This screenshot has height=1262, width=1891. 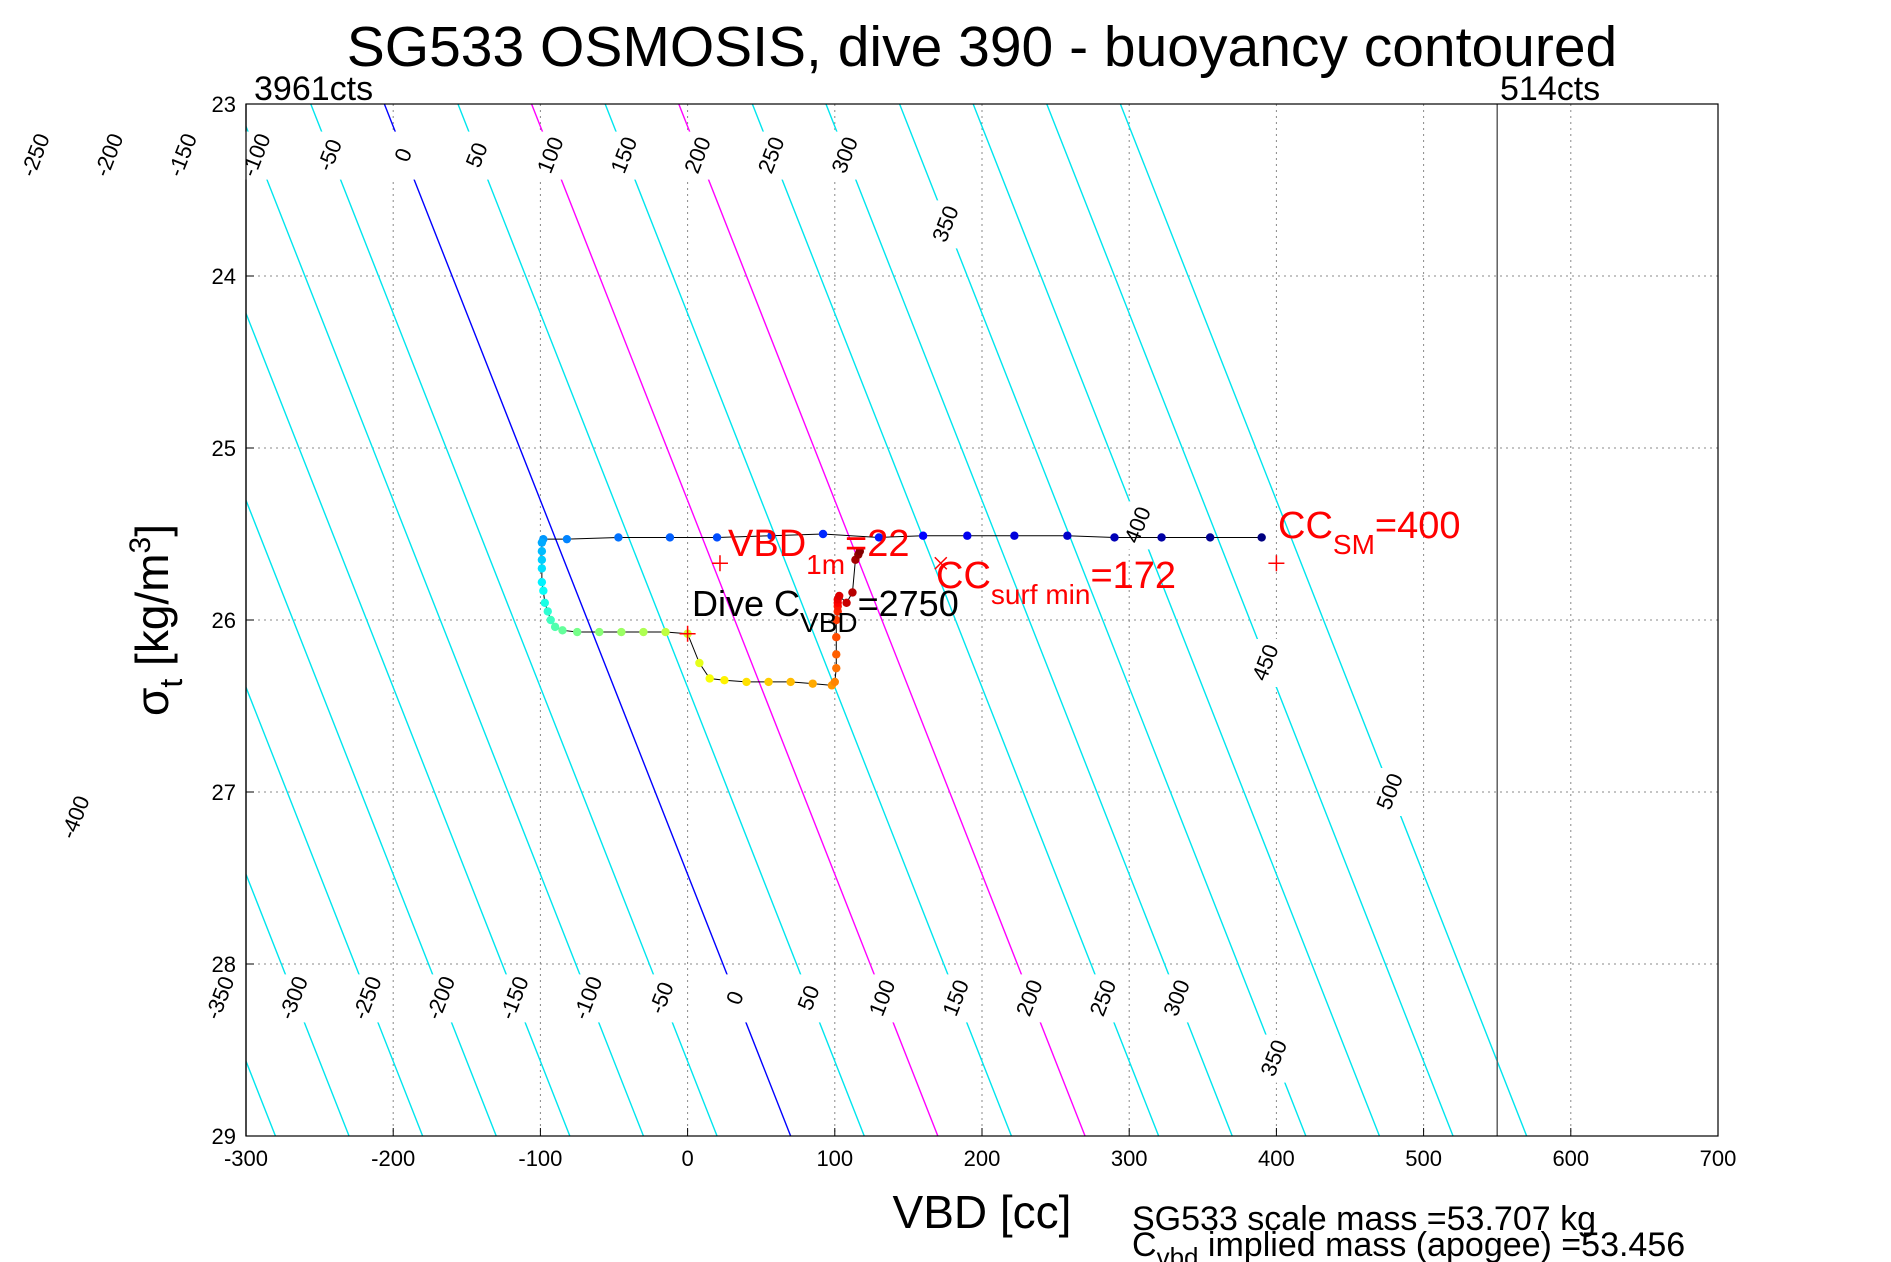 I want to click on corner-label-left: 3961cts, so click(x=313, y=89).